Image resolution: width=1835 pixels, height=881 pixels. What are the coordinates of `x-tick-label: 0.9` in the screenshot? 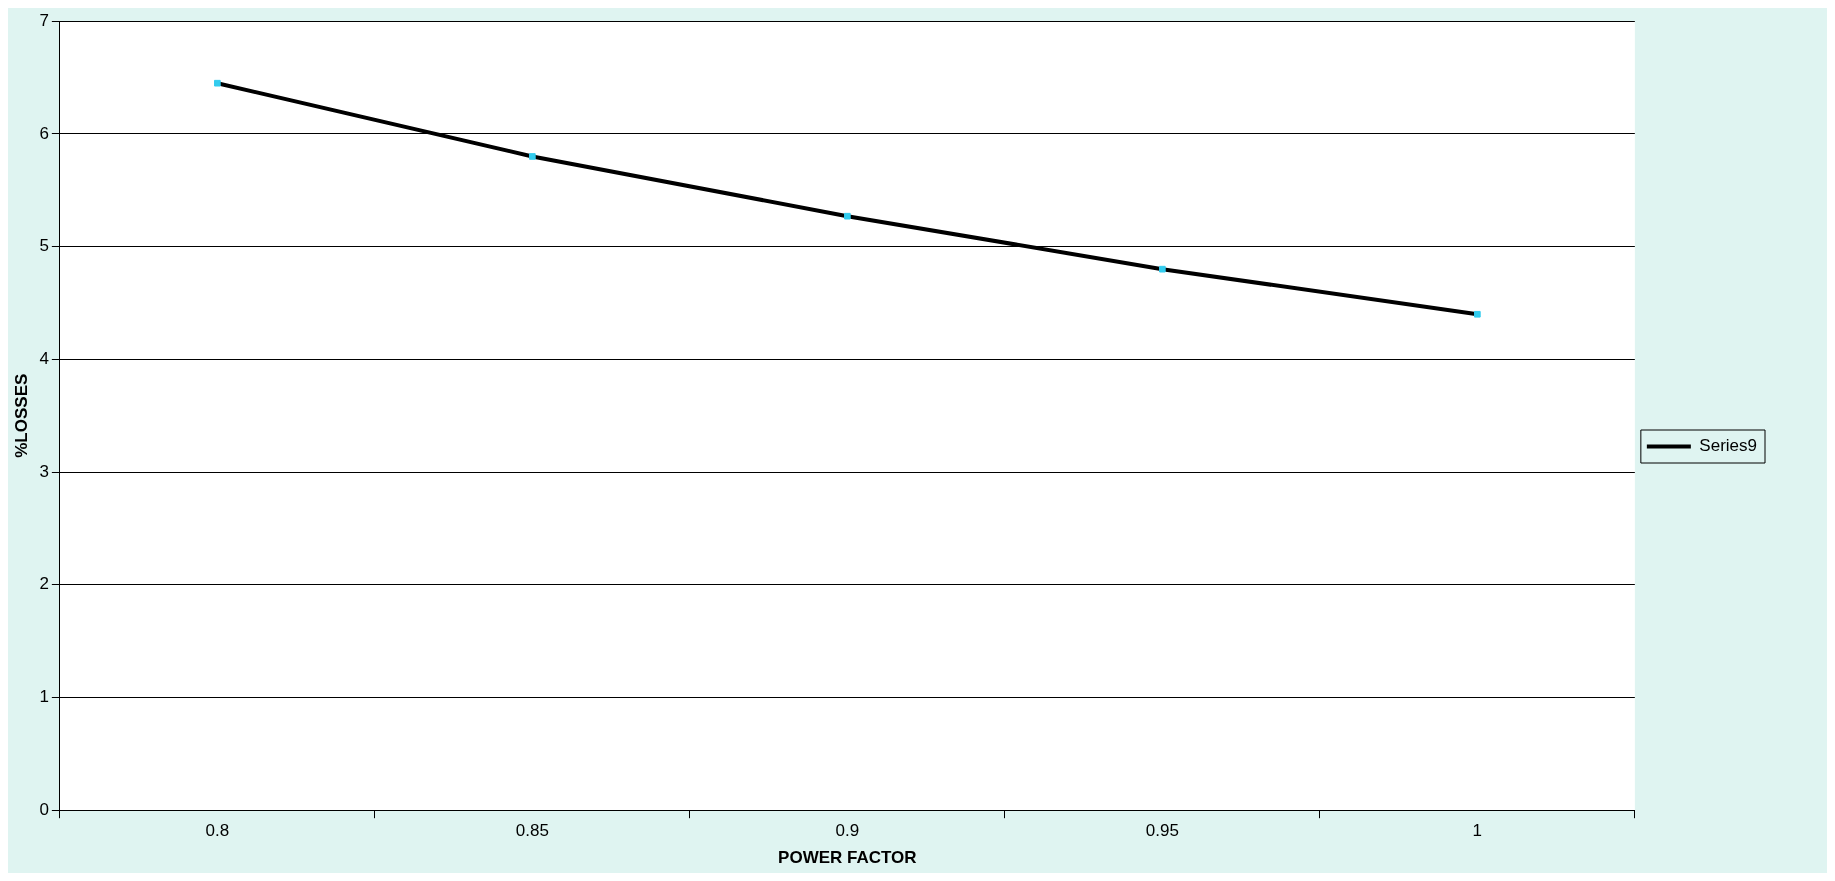 It's located at (847, 831).